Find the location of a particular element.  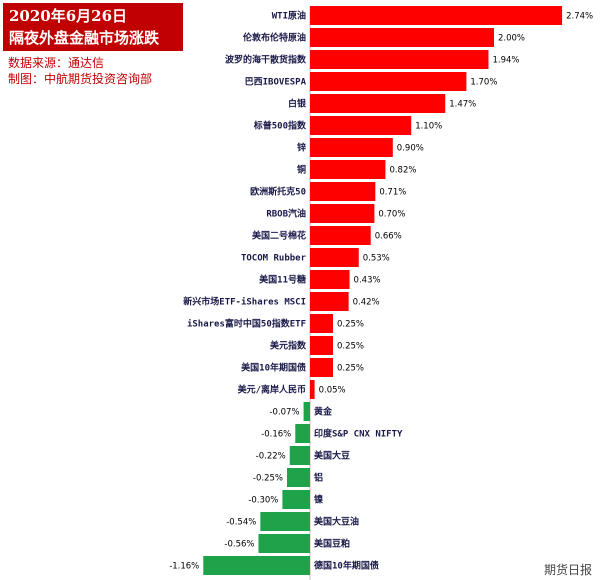

category-label: 新兴市场ETF-iShares MSCI is located at coordinates (244, 302).